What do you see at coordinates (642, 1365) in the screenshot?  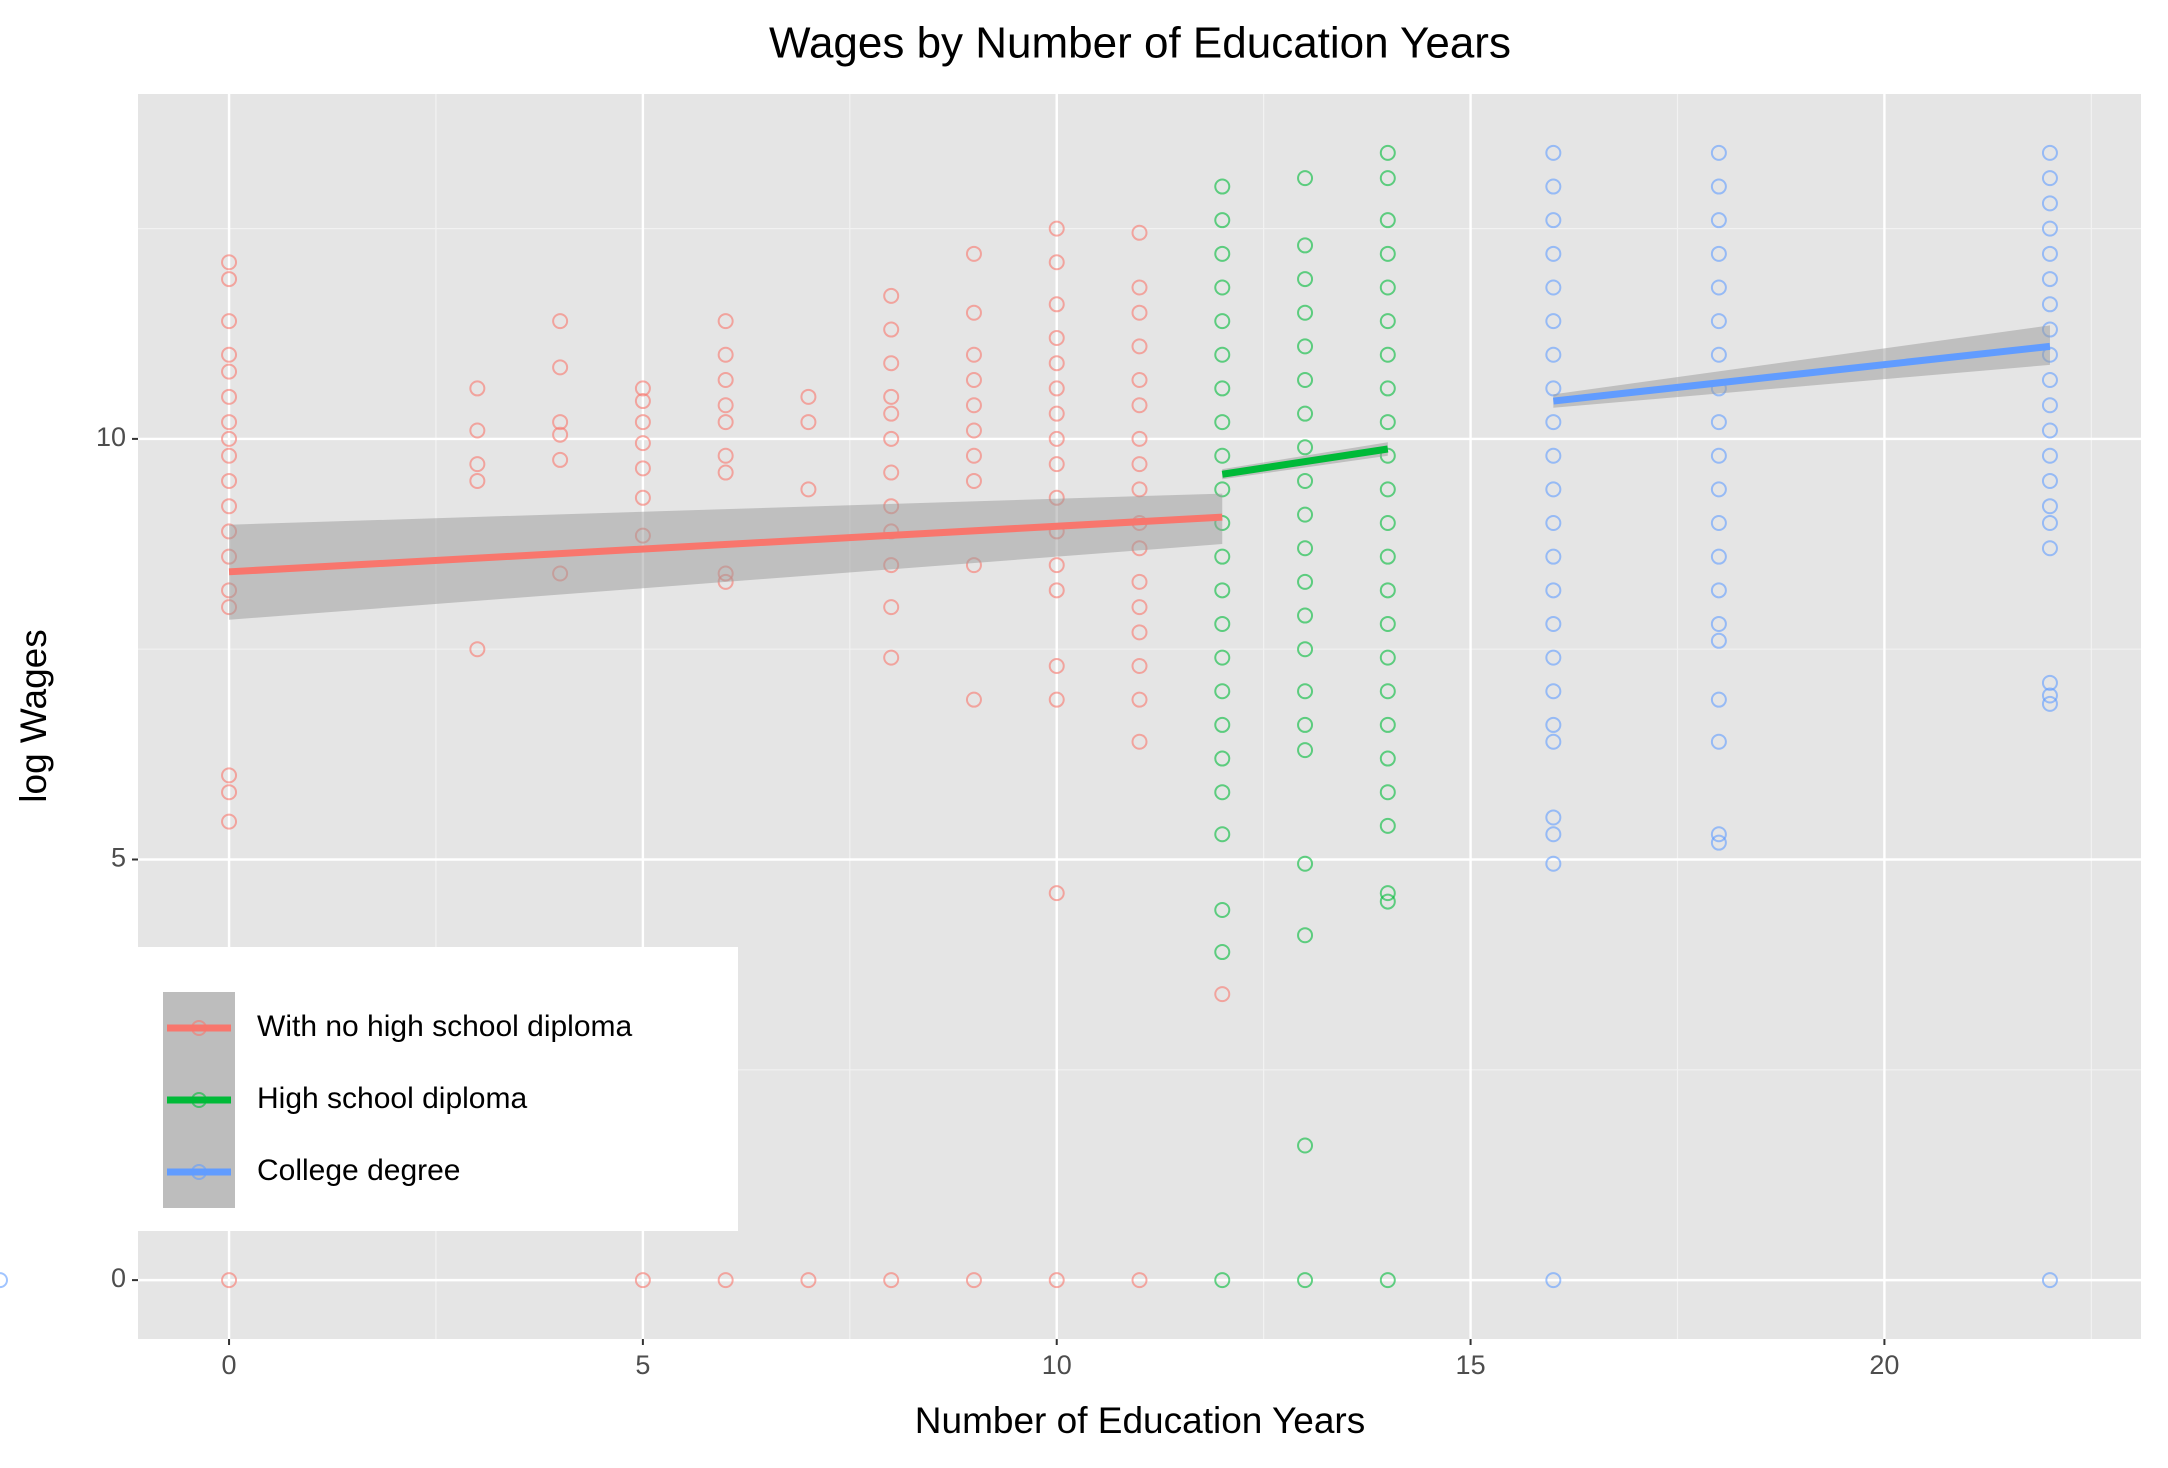 I see `x-tick-label: 5` at bounding box center [642, 1365].